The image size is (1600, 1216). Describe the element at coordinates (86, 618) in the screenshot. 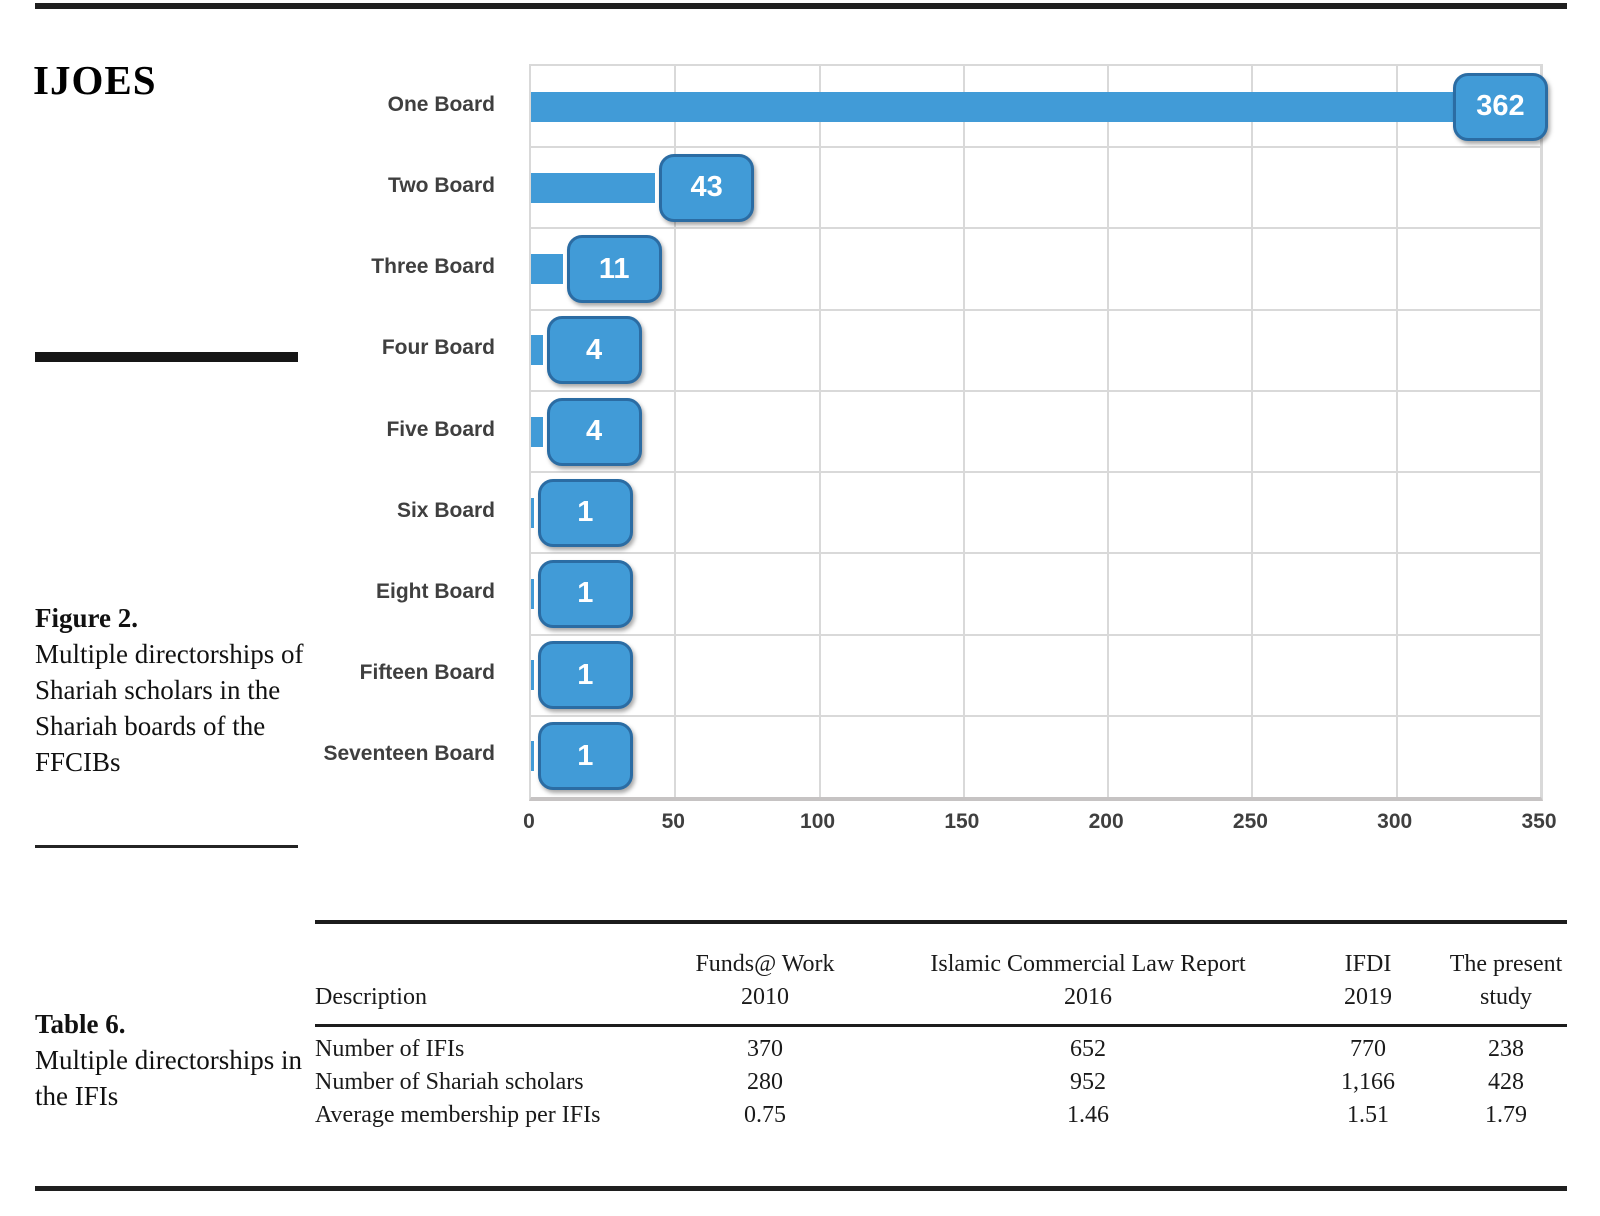

I see `figure-caption-label: Figure 2.` at that location.